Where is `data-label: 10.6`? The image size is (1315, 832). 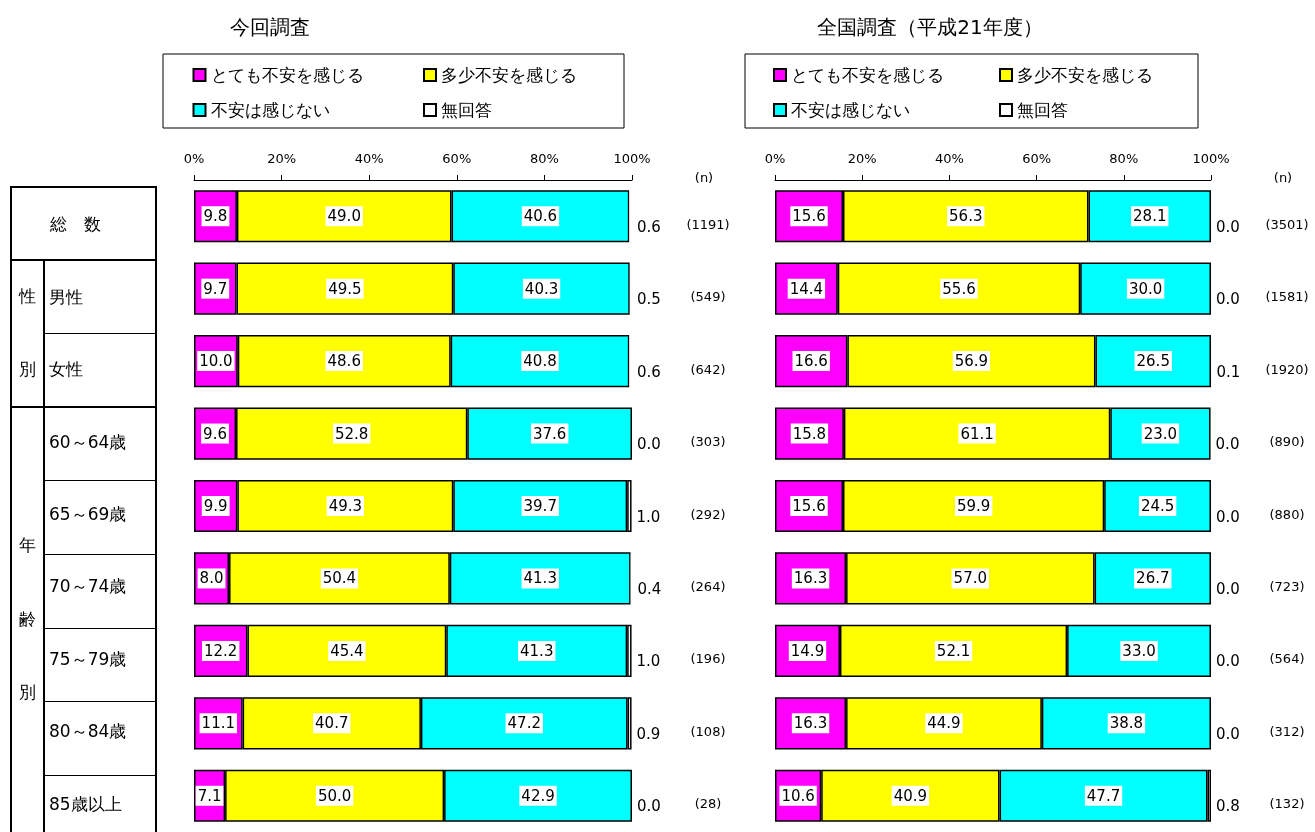 data-label: 10.6 is located at coordinates (798, 795).